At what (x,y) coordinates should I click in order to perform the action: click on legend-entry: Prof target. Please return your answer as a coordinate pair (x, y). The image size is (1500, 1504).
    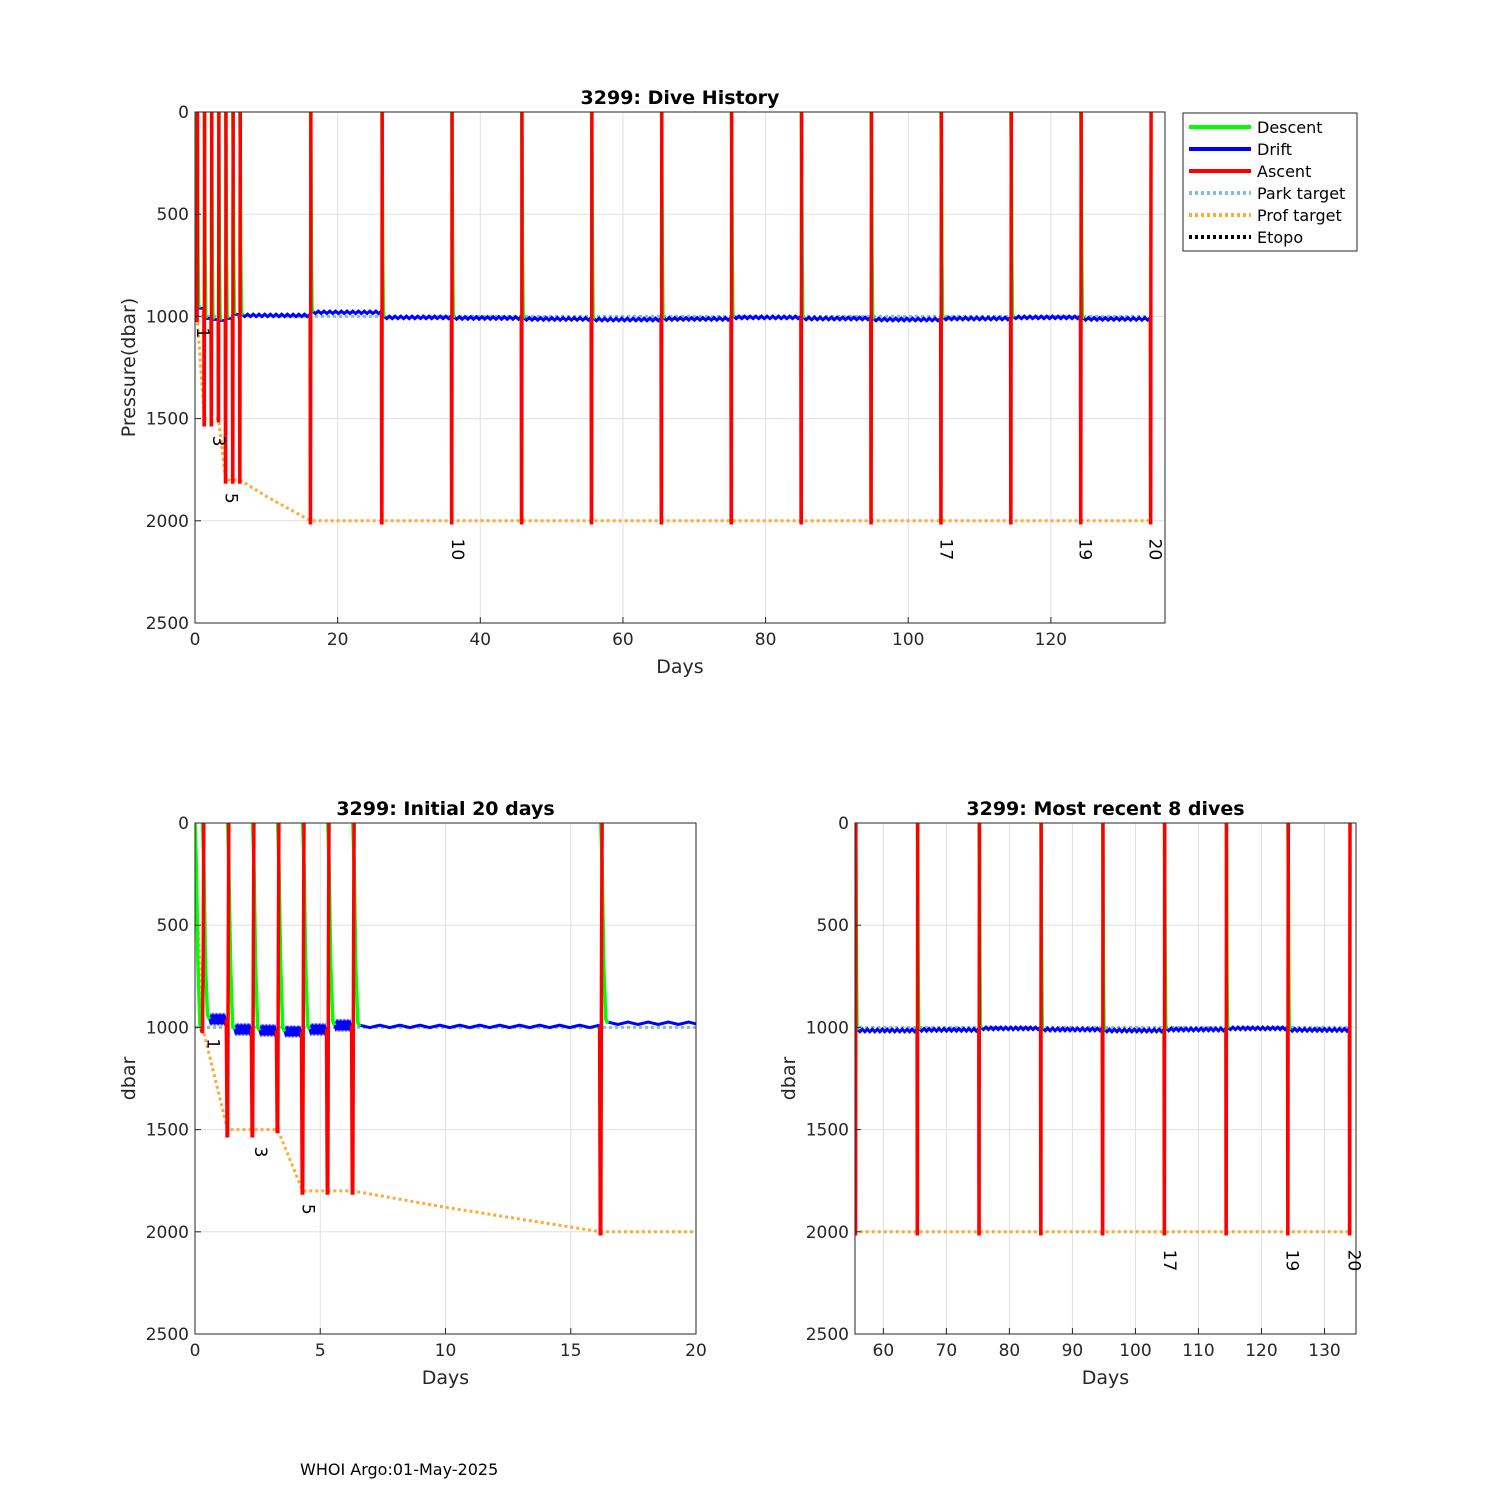
    Looking at the image, I should click on (1299, 215).